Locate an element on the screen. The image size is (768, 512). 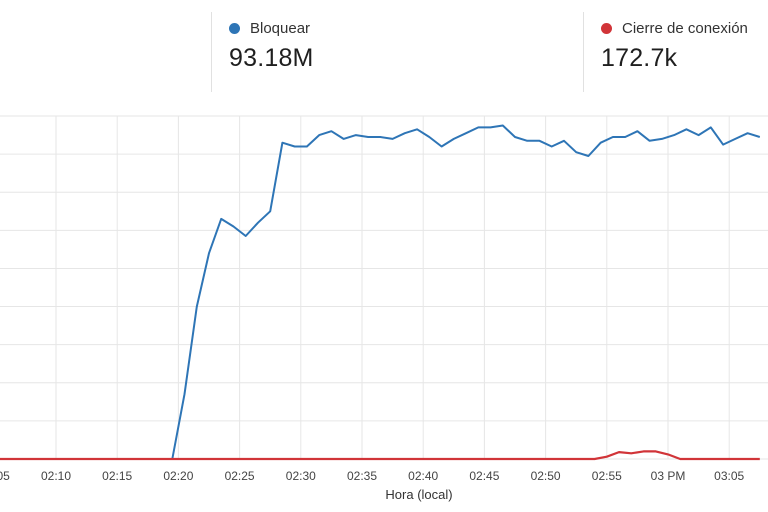
legend-item-cierre-conexion: Cierre de conexión is located at coordinates (674, 28).